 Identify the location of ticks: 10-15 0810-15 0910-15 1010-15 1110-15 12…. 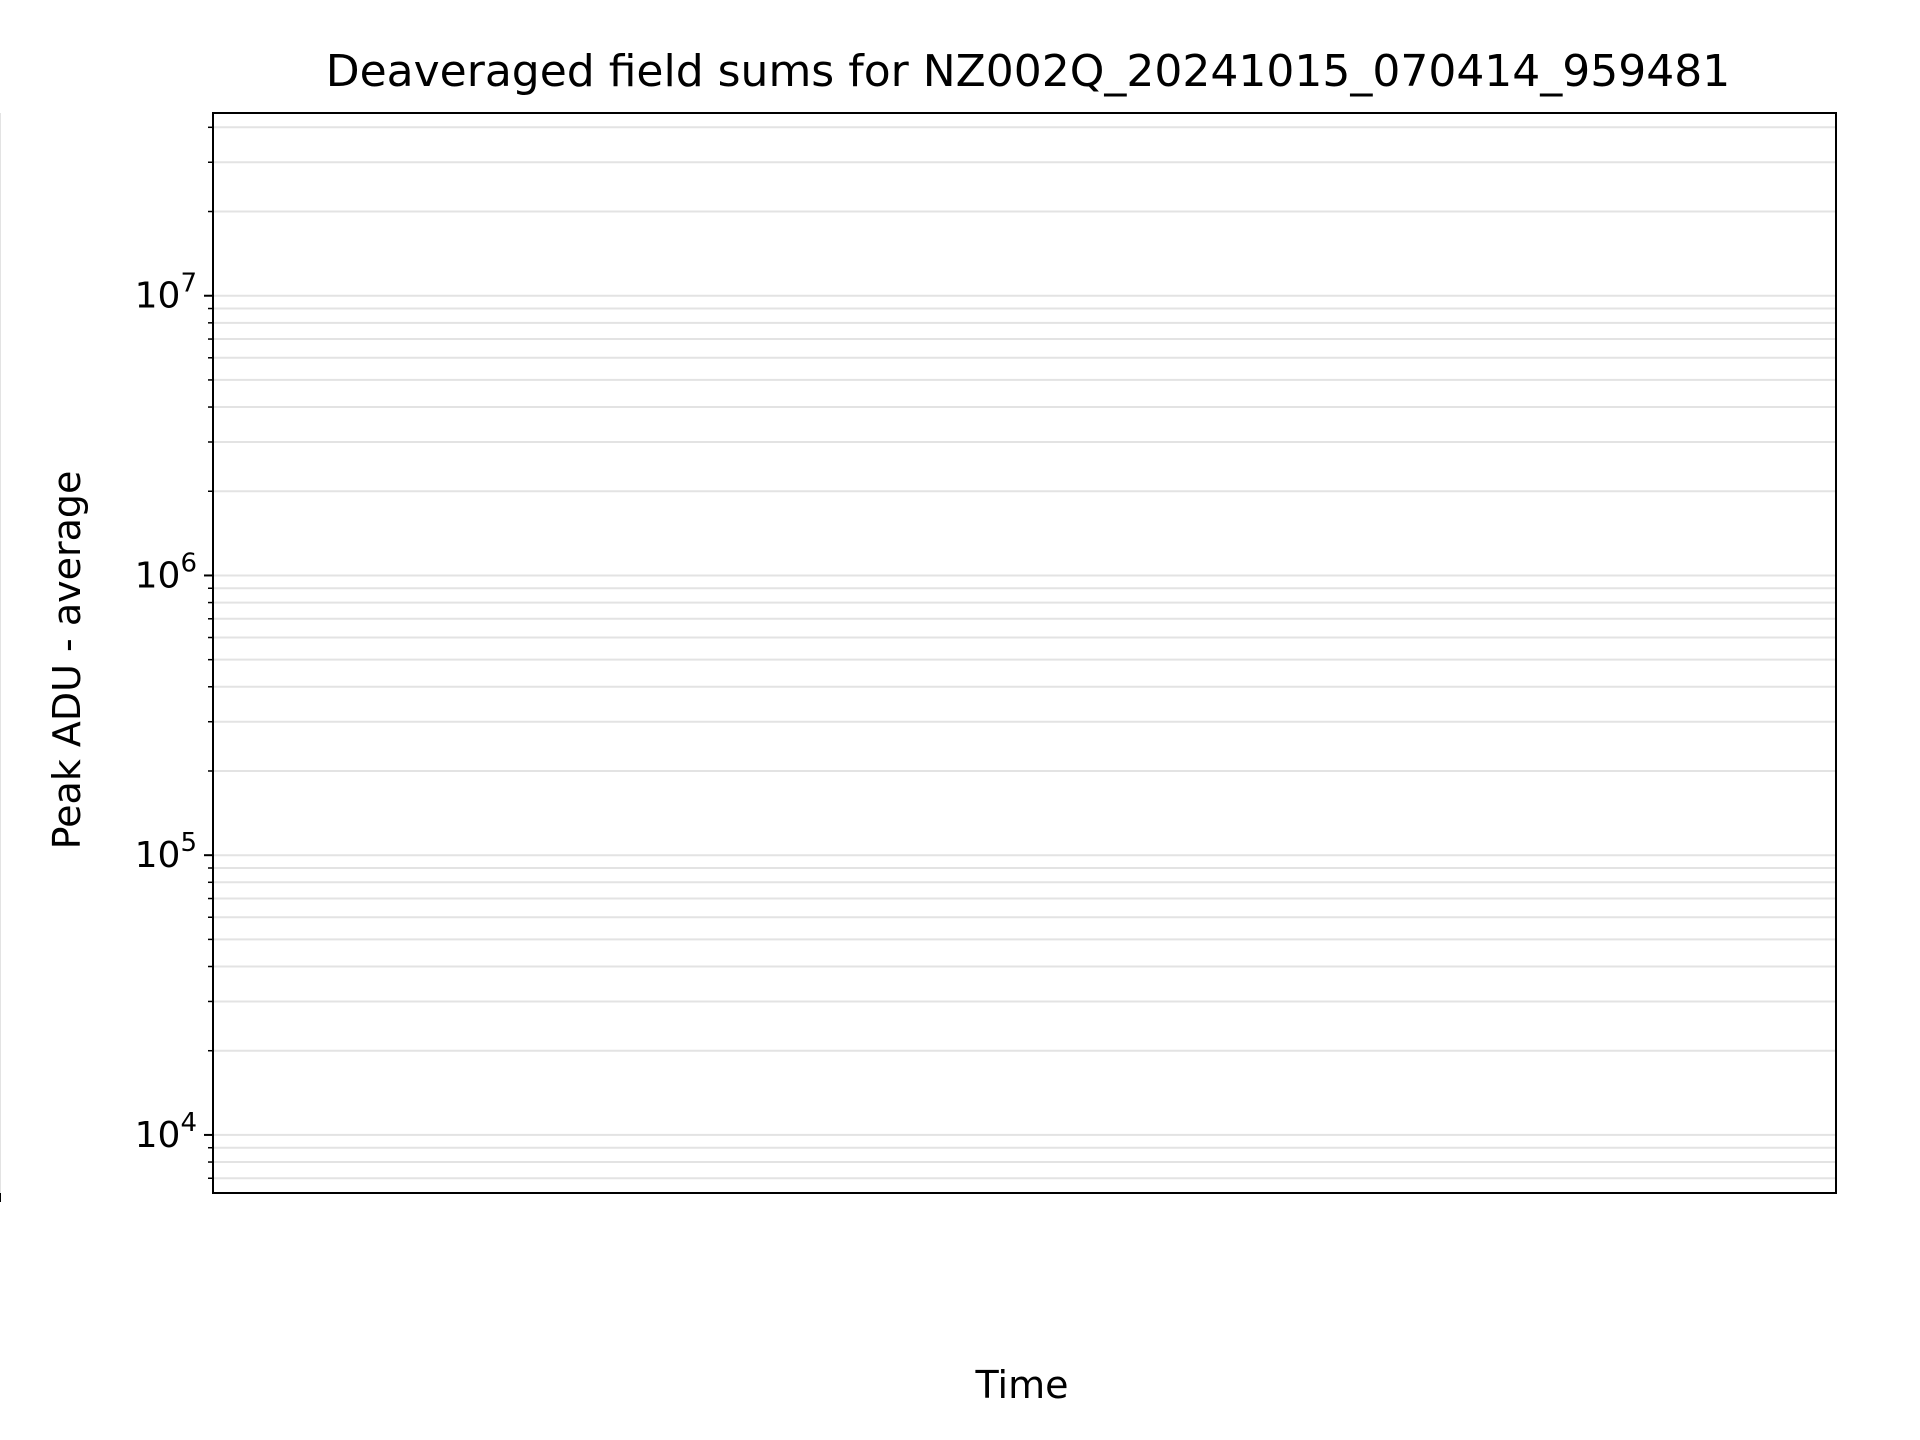
(106, 664).